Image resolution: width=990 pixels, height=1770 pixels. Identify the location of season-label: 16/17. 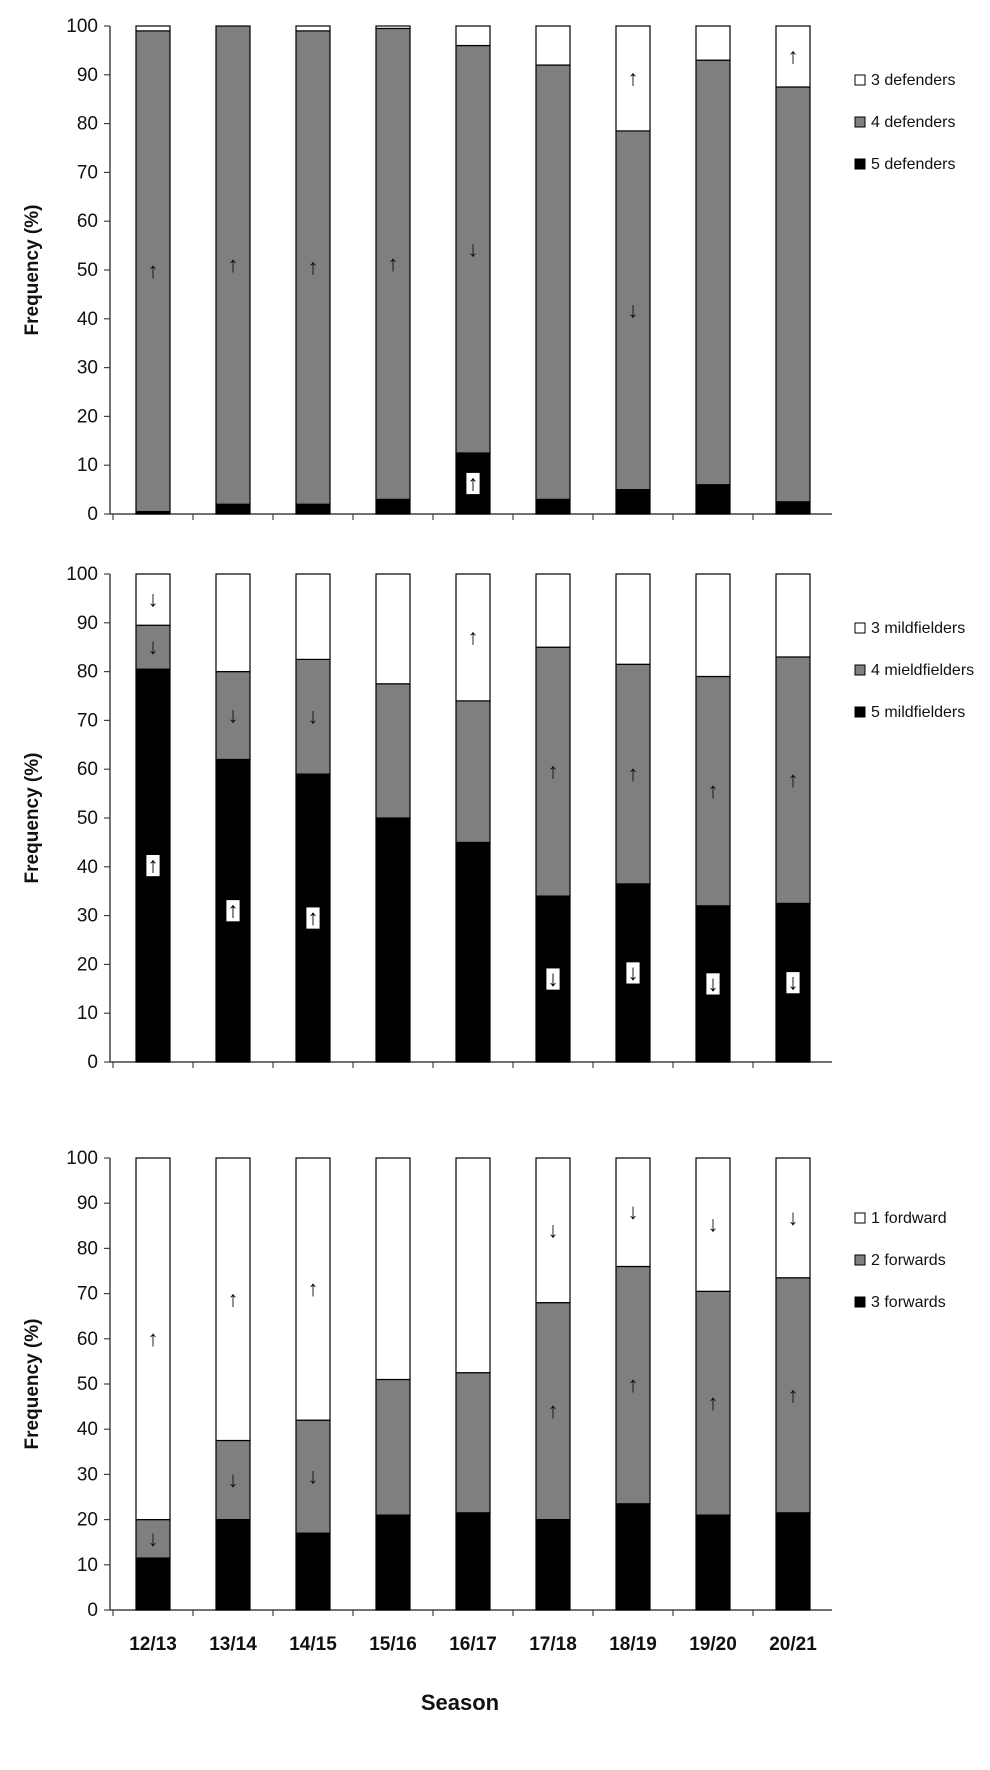
(473, 1644).